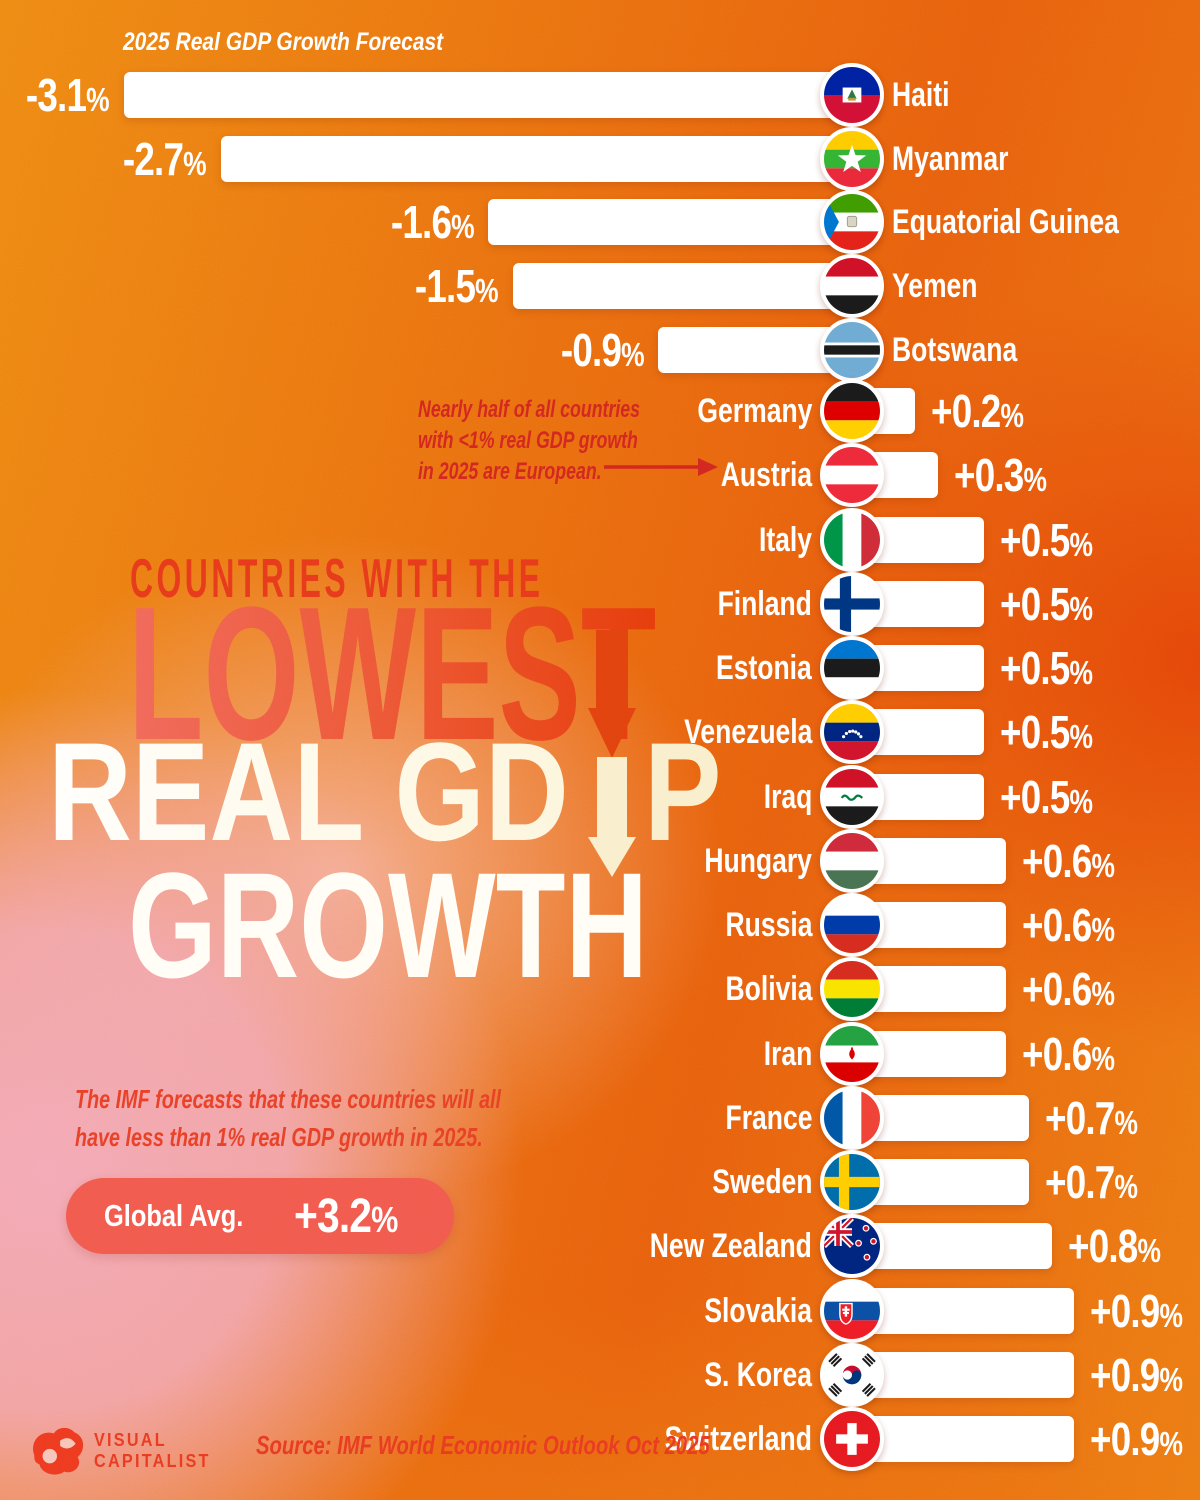 The width and height of the screenshot is (1200, 1500). I want to click on flag-sweden-icon, so click(852, 1182).